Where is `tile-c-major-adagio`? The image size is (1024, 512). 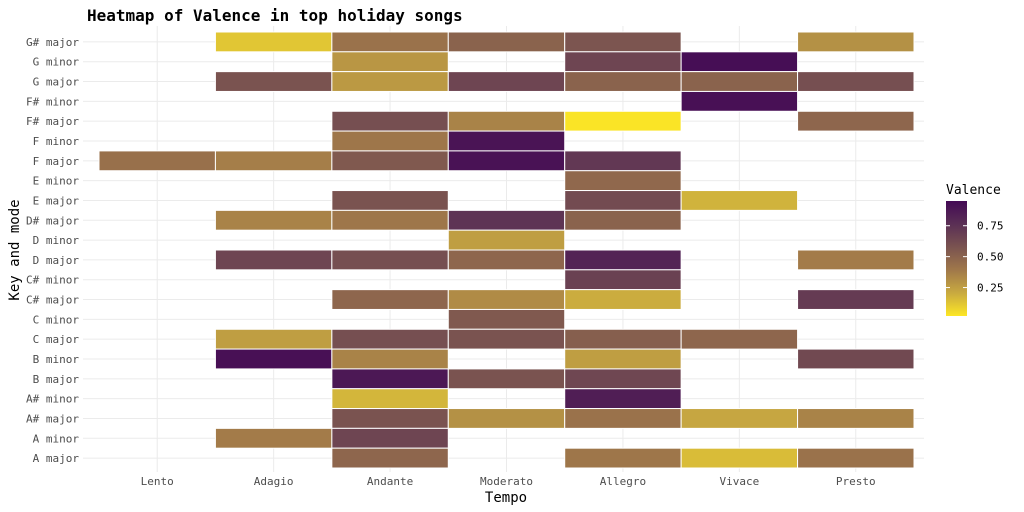
tile-c-major-adagio is located at coordinates (273, 339).